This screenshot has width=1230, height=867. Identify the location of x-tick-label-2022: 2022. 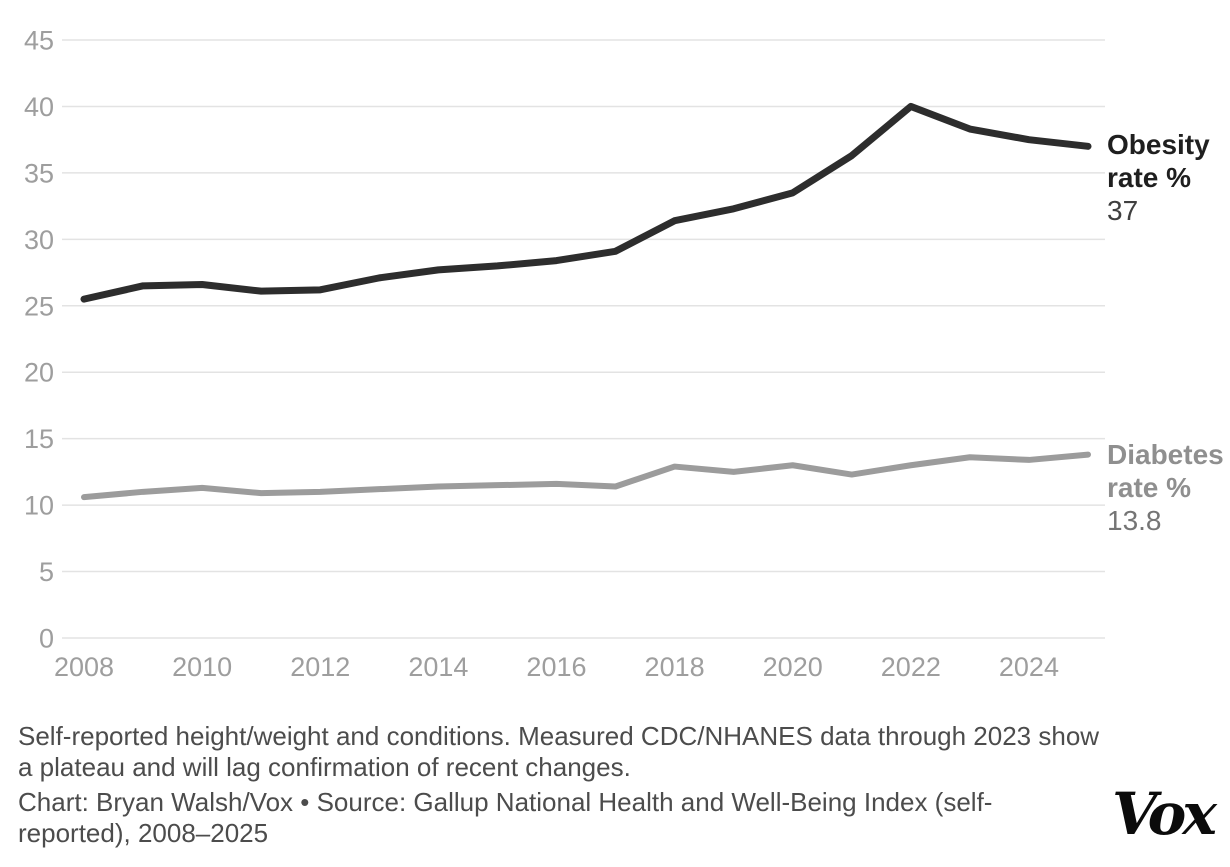
(911, 667).